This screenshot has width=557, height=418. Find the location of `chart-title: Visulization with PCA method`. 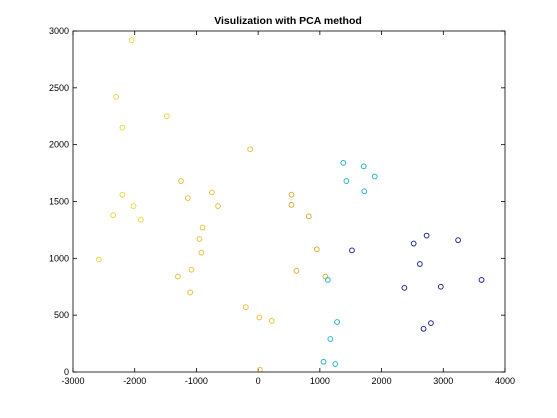

chart-title: Visulization with PCA method is located at coordinates (288, 21).